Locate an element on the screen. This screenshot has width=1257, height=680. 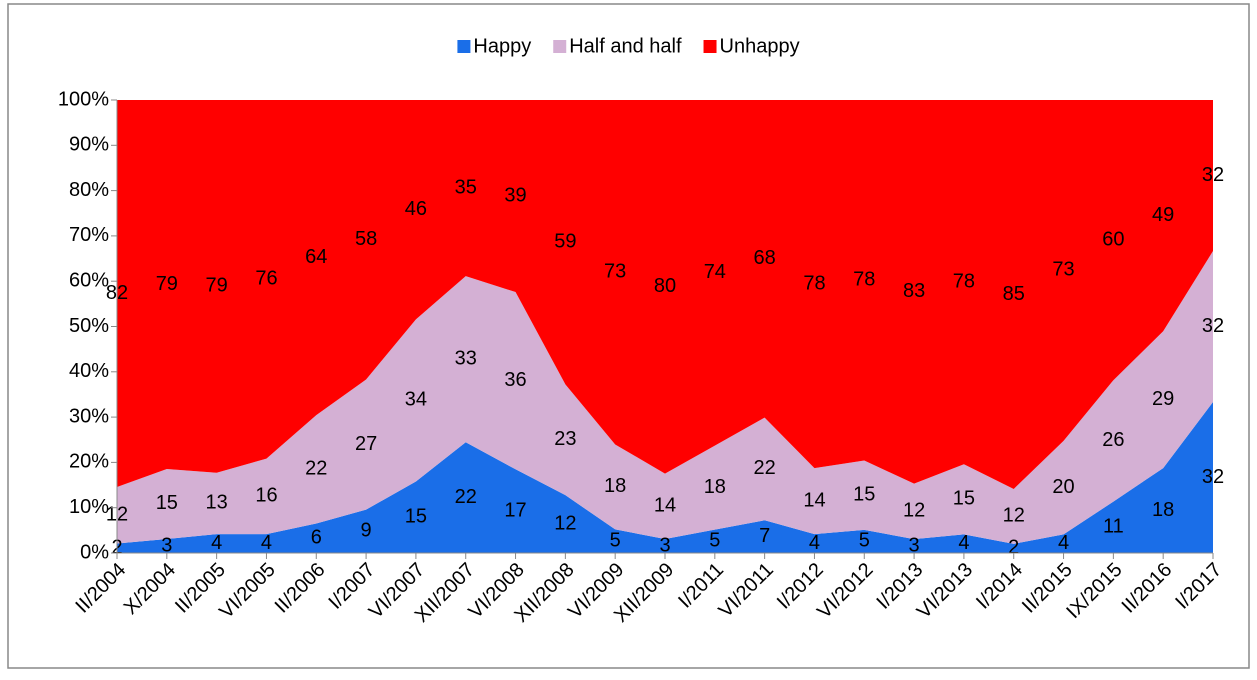
data-label: 39 is located at coordinates (515, 195).